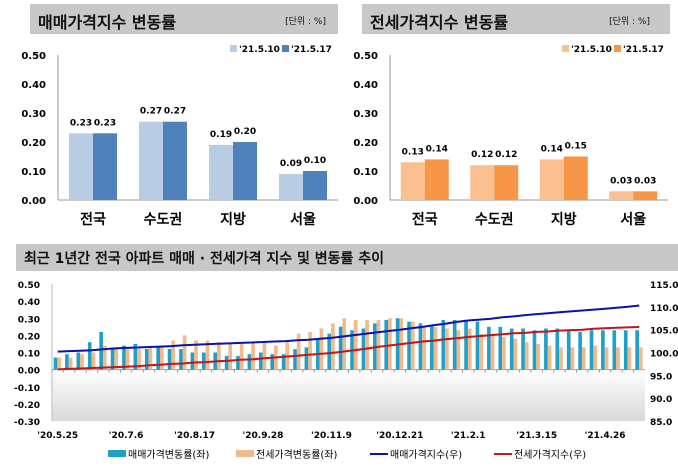  What do you see at coordinates (305, 22) in the screenshot?
I see `sale-chart-unit: [단위 : %]` at bounding box center [305, 22].